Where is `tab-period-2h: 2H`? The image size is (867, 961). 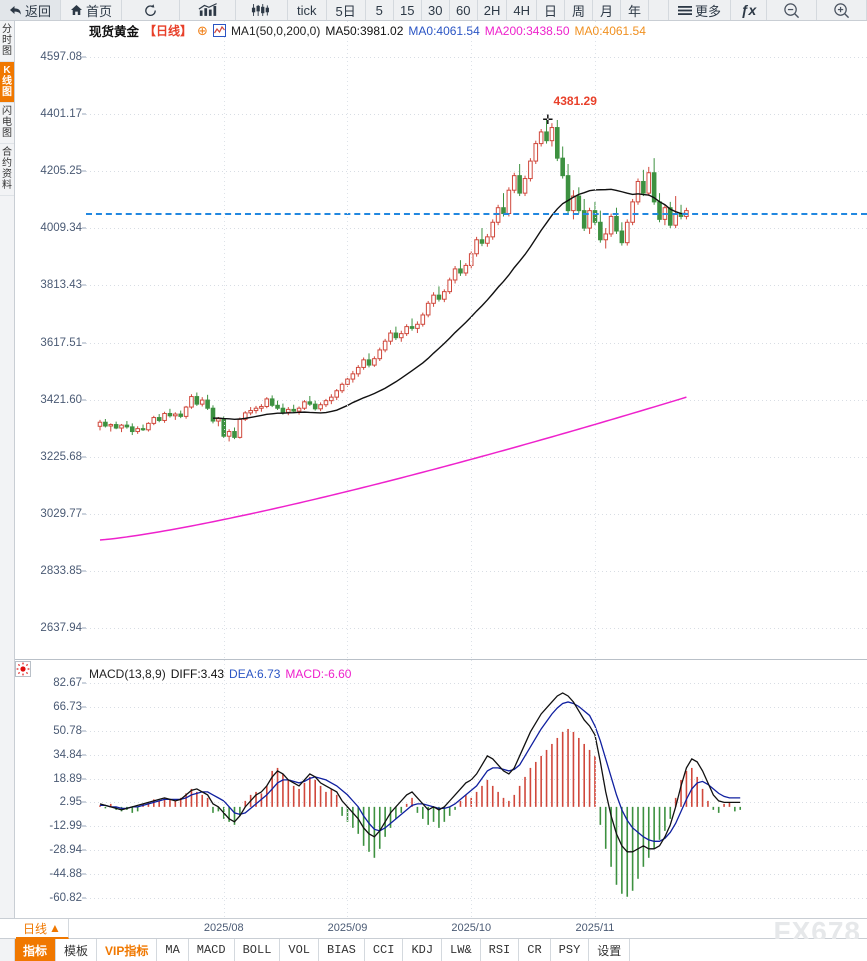
tab-period-2h: 2H is located at coordinates (492, 10).